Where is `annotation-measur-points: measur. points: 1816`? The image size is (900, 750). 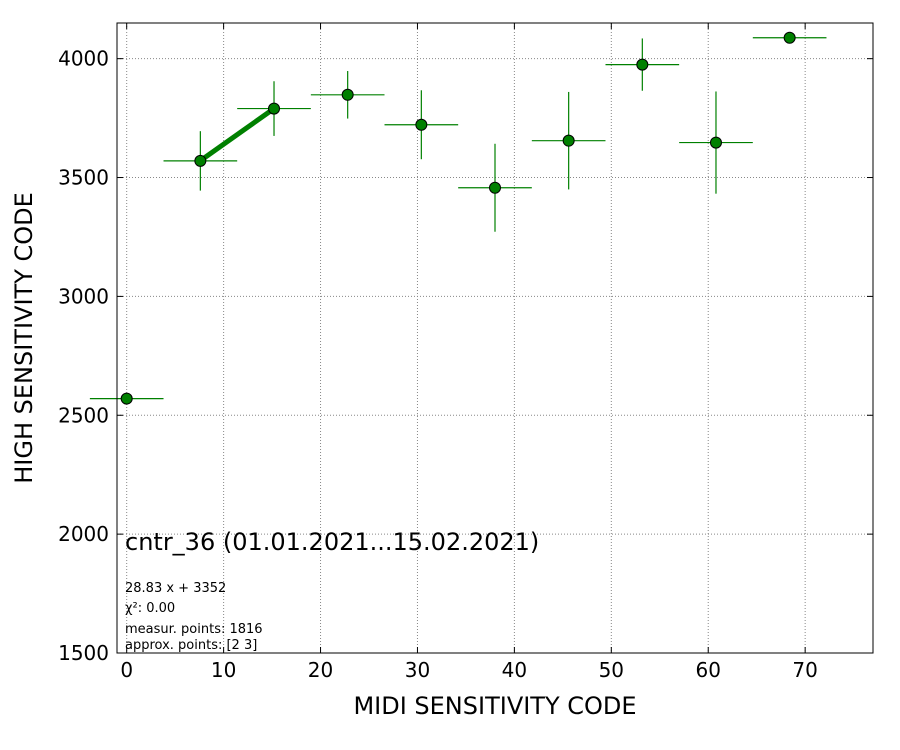
annotation-measur-points: measur. points: 1816 is located at coordinates (194, 629).